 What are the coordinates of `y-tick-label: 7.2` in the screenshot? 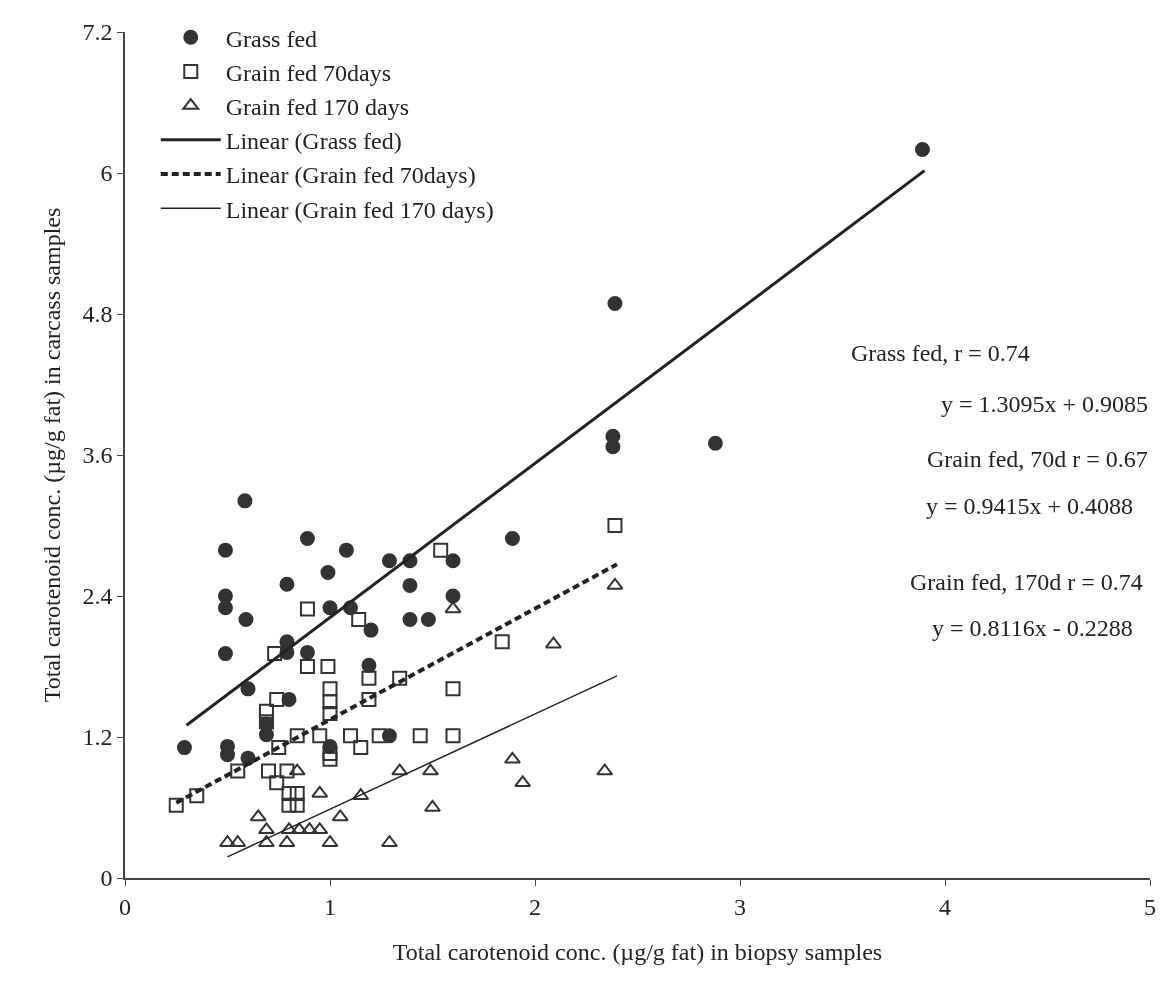 It's located at (97, 32).